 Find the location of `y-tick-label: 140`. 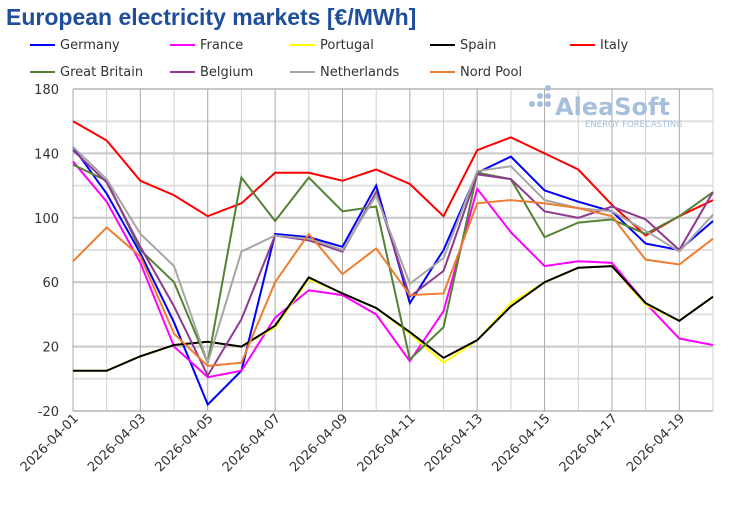

y-tick-label: 140 is located at coordinates (46, 154).